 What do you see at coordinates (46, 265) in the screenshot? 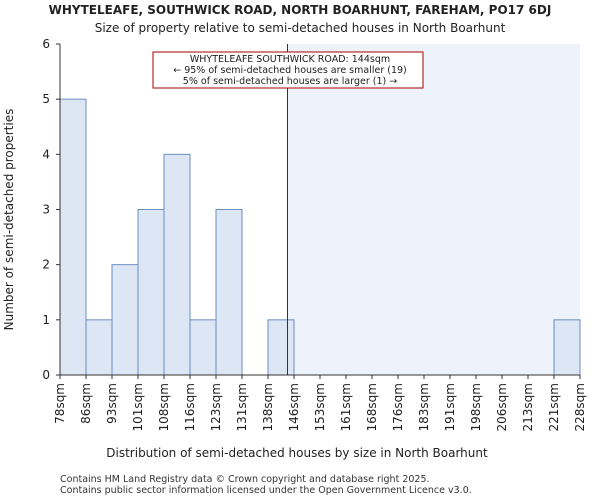
I see `y-tick-label: 2` at bounding box center [46, 265].